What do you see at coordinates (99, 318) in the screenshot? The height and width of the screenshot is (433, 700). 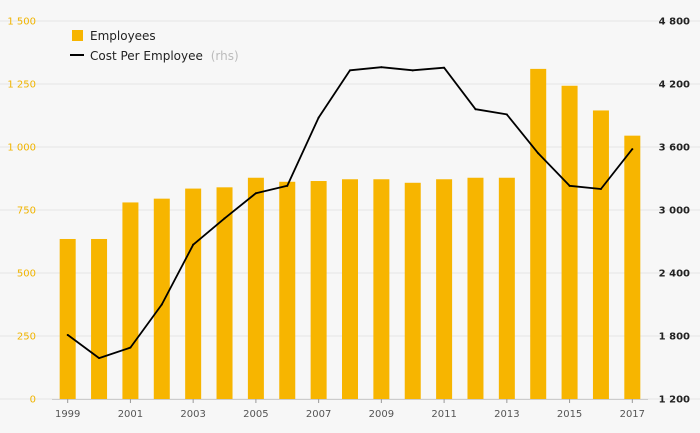 I see `bar-employees-2000` at bounding box center [99, 318].